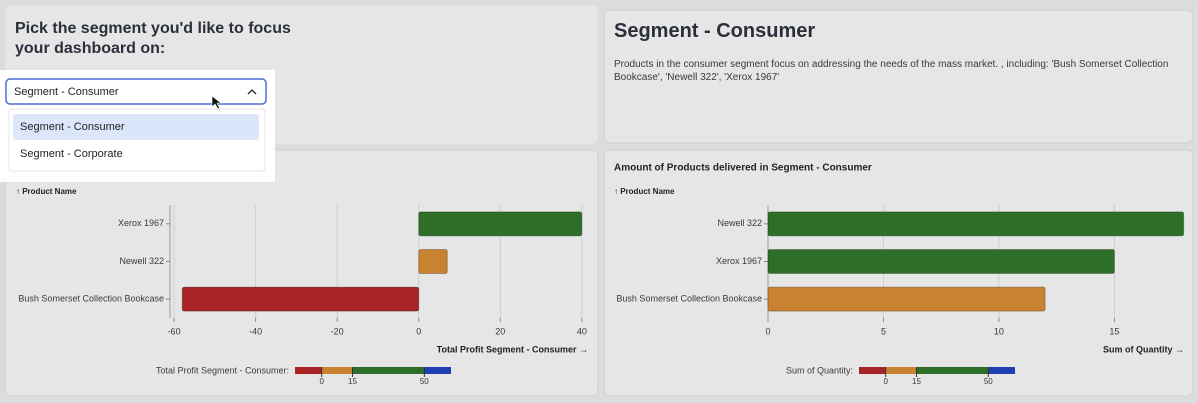 Image resolution: width=1198 pixels, height=403 pixels. Describe the element at coordinates (1143, 349) in the screenshot. I see `x-axis-label: Sum of Quantity →` at that location.